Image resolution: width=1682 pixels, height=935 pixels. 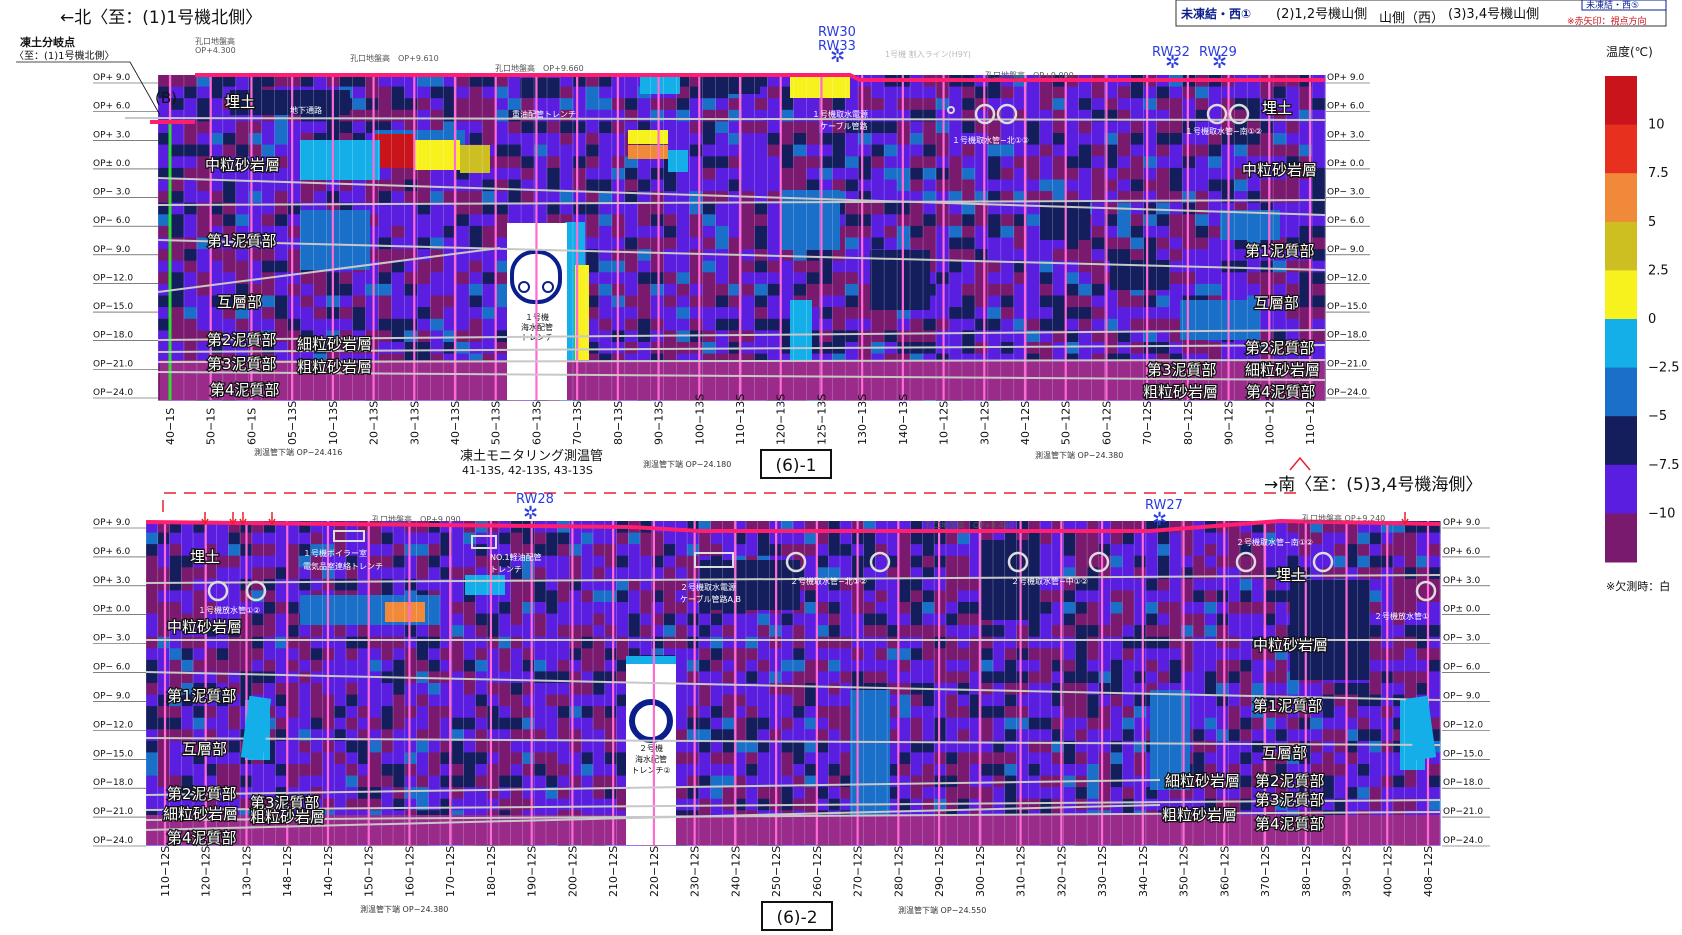 I want to click on depth-tick-left: OP± 0.0, so click(x=112, y=164).